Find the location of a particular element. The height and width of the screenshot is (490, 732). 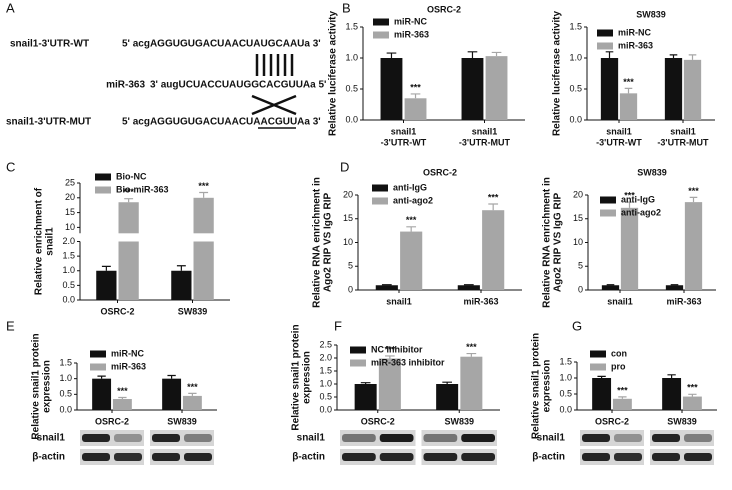

y-tick-label: 25 is located at coordinates (70, 182).